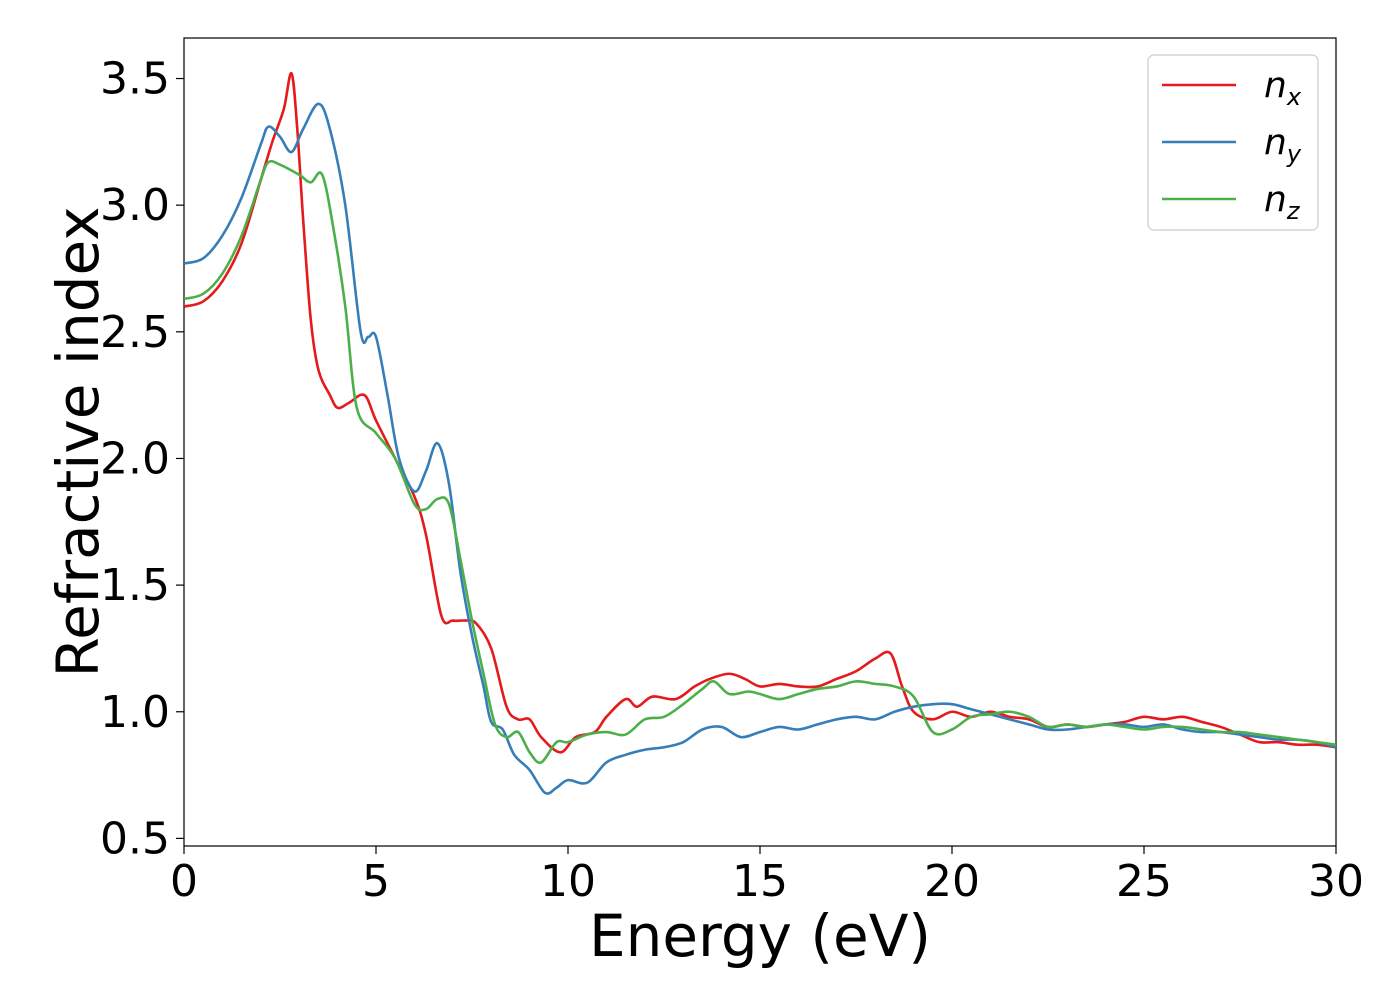 The height and width of the screenshot is (1000, 1400). Describe the element at coordinates (376, 881) in the screenshot. I see `x-tick-label: 5` at that location.